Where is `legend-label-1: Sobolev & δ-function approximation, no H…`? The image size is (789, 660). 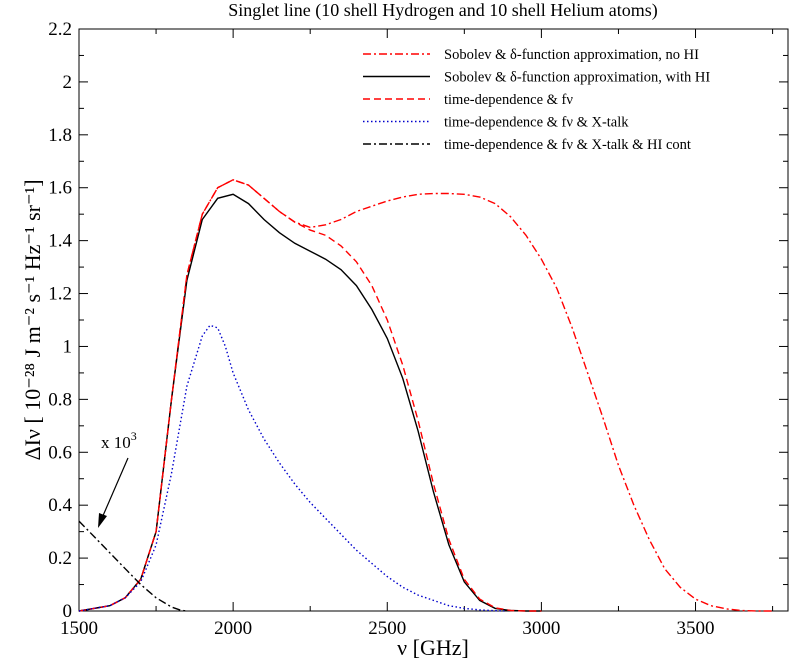 legend-label-1: Sobolev & δ-function approximation, no H… is located at coordinates (571, 55).